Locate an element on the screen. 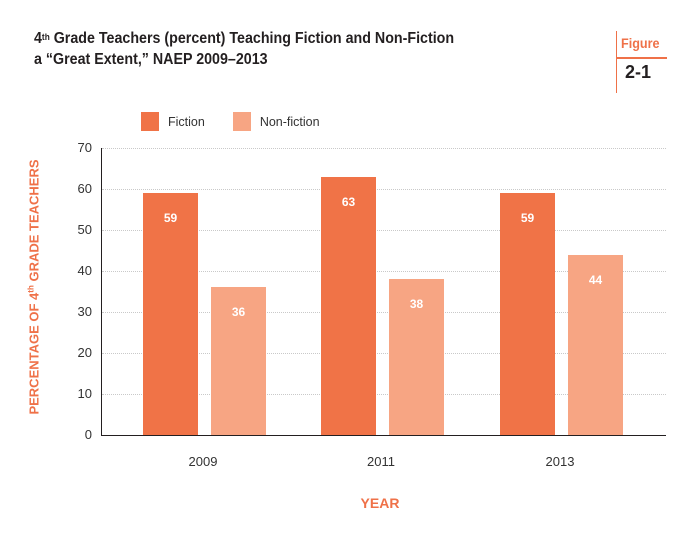 This screenshot has height=533, width=688. title-prefix: 4 is located at coordinates (38, 38).